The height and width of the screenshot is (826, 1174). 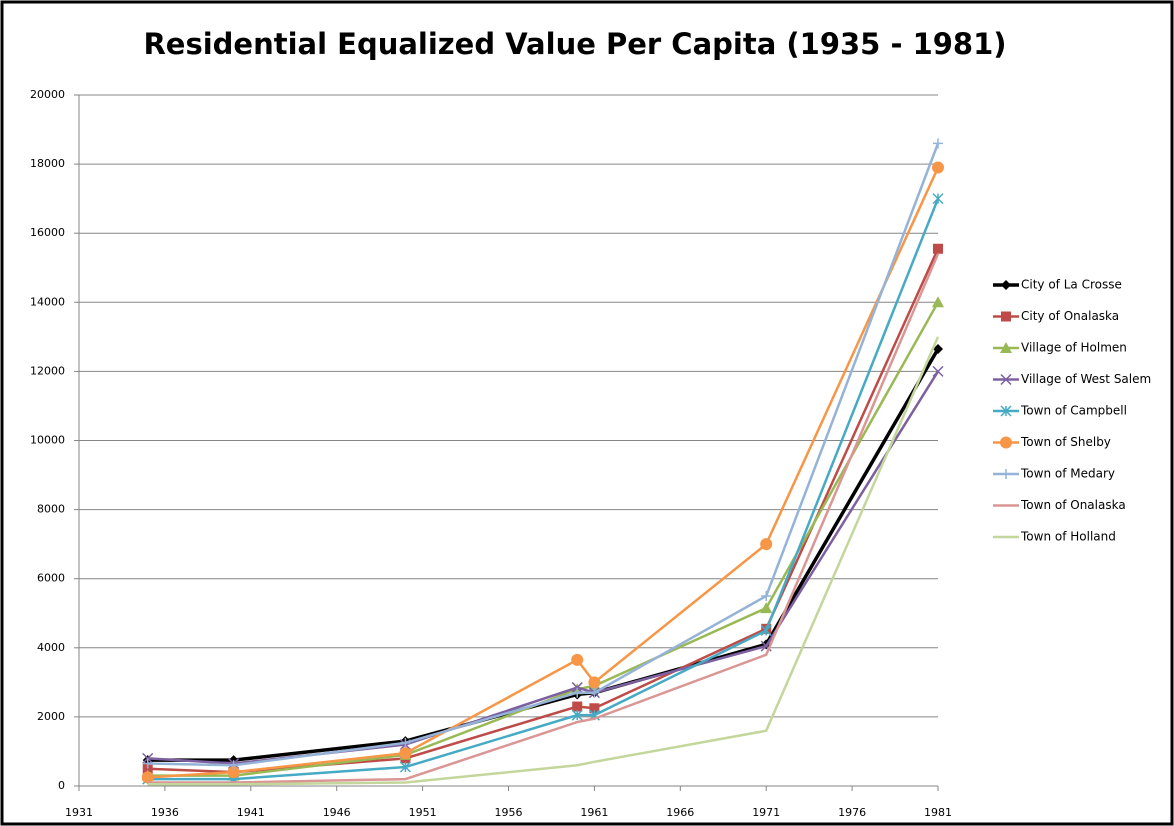 What do you see at coordinates (47, 370) in the screenshot?
I see `y-tick-label: 12000` at bounding box center [47, 370].